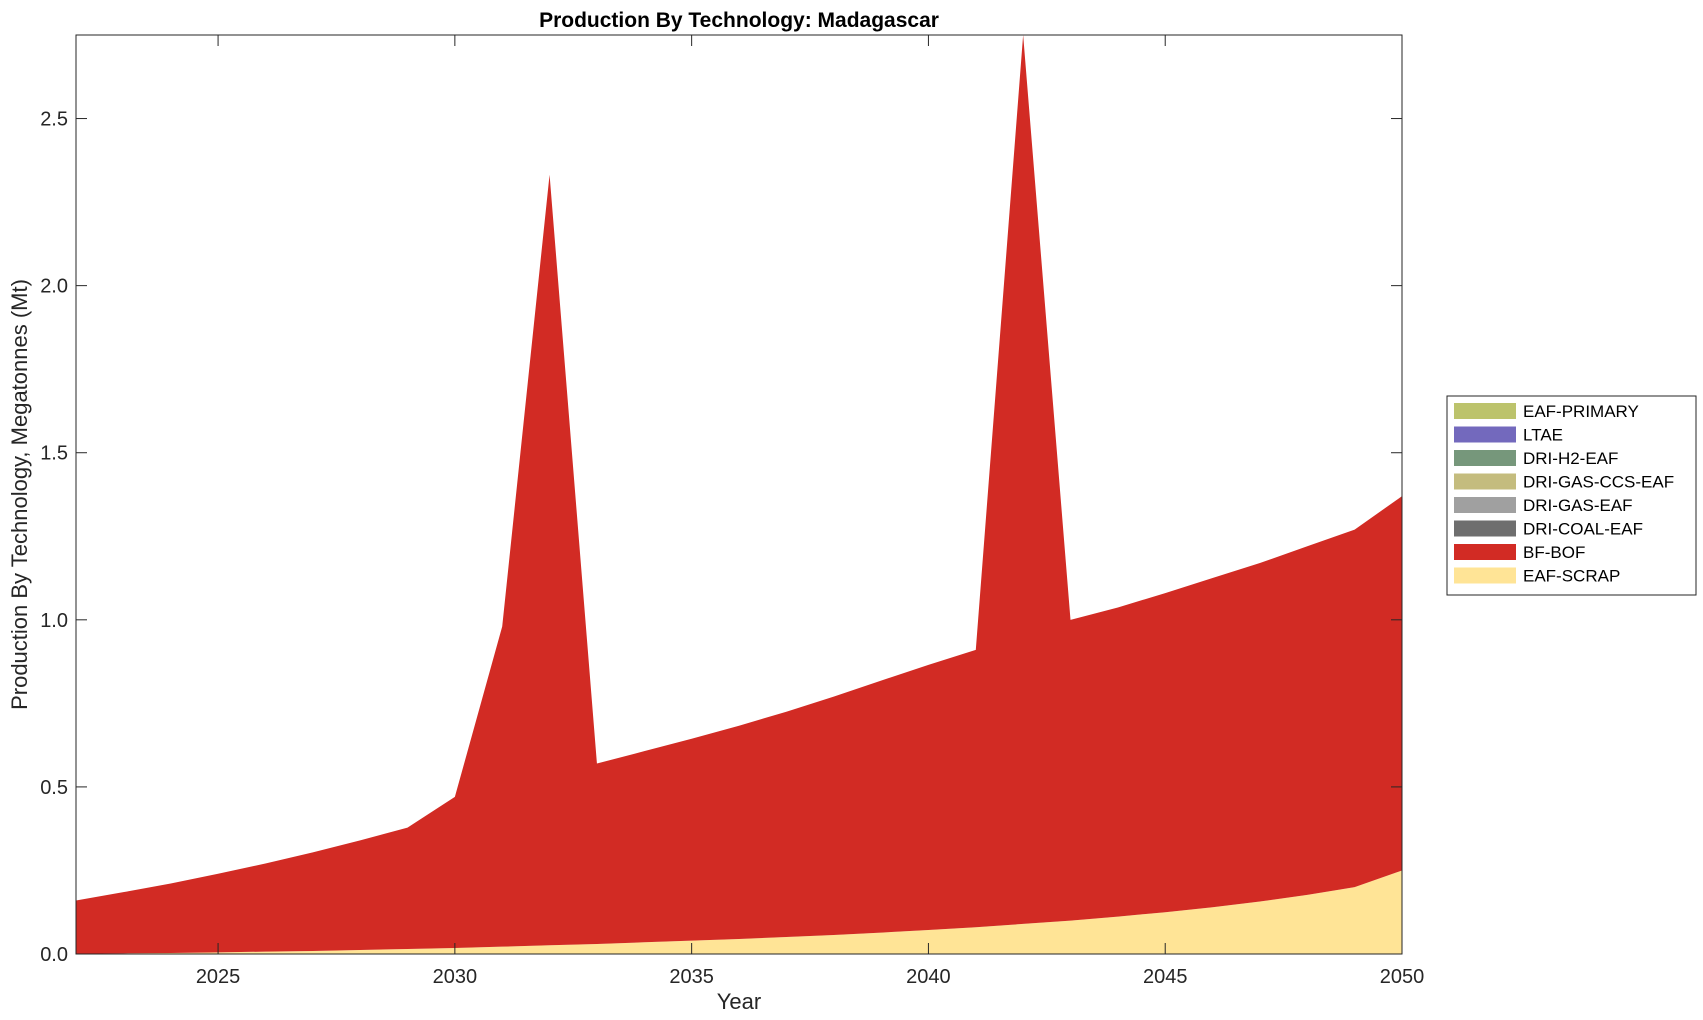 This screenshot has width=1703, height=1020. Describe the element at coordinates (218, 977) in the screenshot. I see `x-tick-label: 2025` at that location.